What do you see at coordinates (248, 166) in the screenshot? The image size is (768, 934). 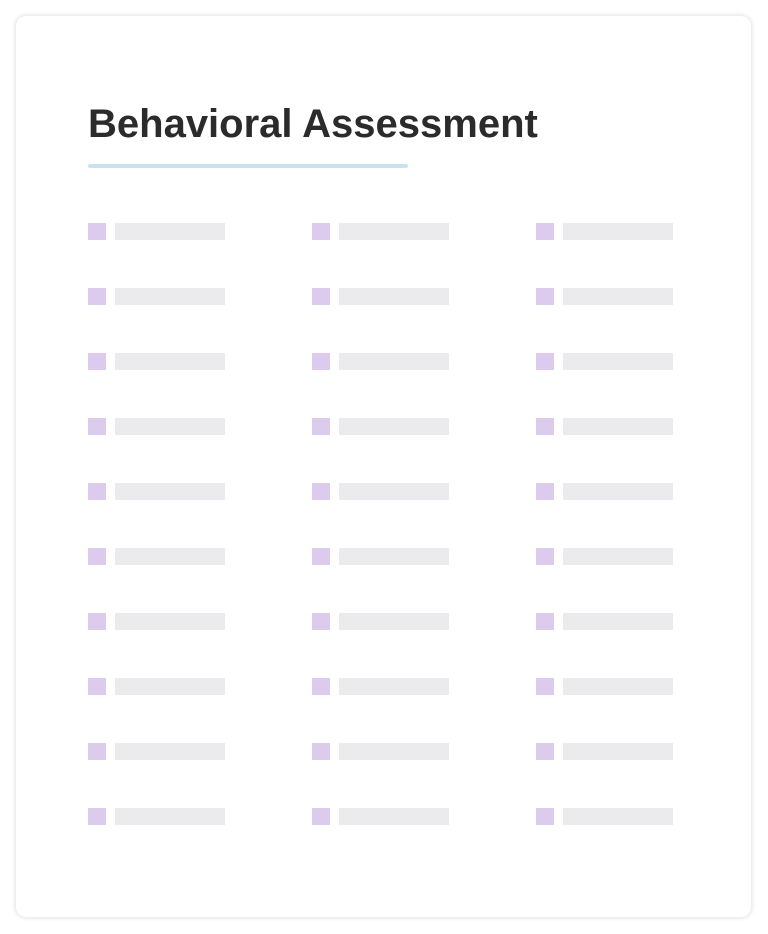 I see `title-underline` at bounding box center [248, 166].